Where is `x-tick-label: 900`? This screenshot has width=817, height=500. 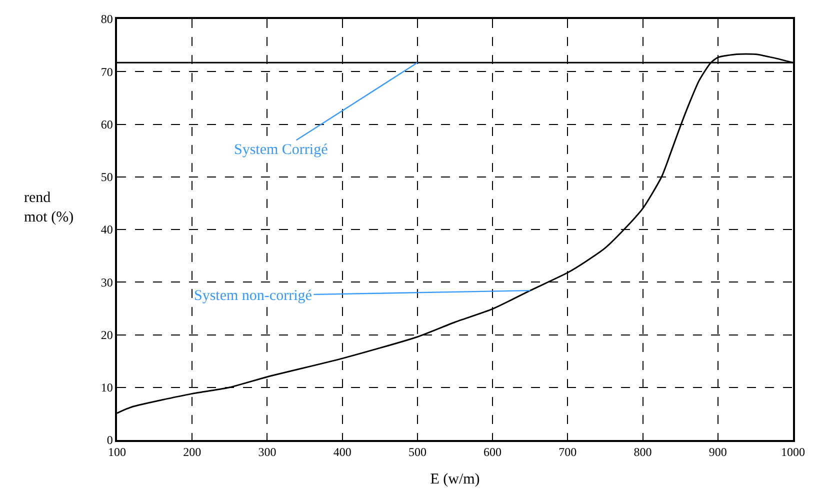 x-tick-label: 900 is located at coordinates (717, 452).